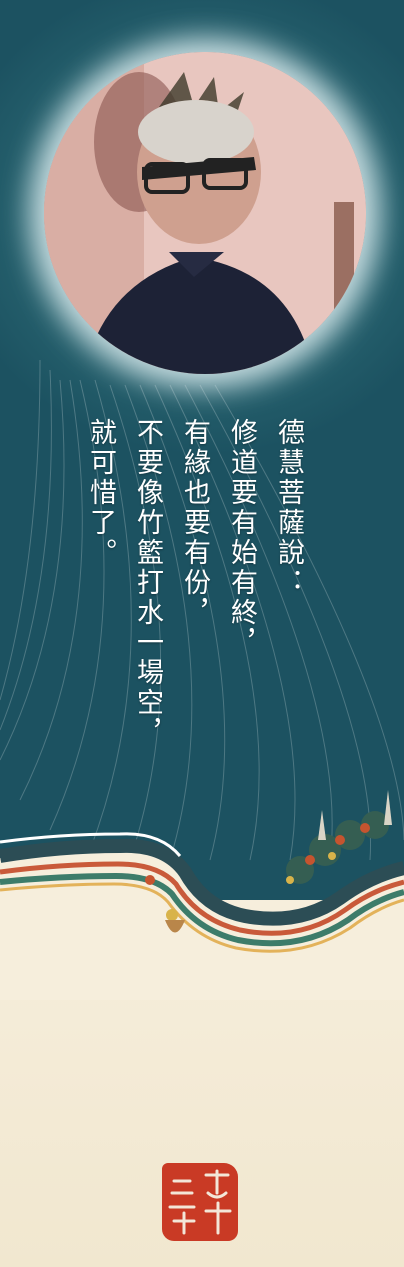 This screenshot has height=1267, width=404. Describe the element at coordinates (147, 583) in the screenshot. I see `quote-line-4: 不要像竹籃打水一場空，` at that location.